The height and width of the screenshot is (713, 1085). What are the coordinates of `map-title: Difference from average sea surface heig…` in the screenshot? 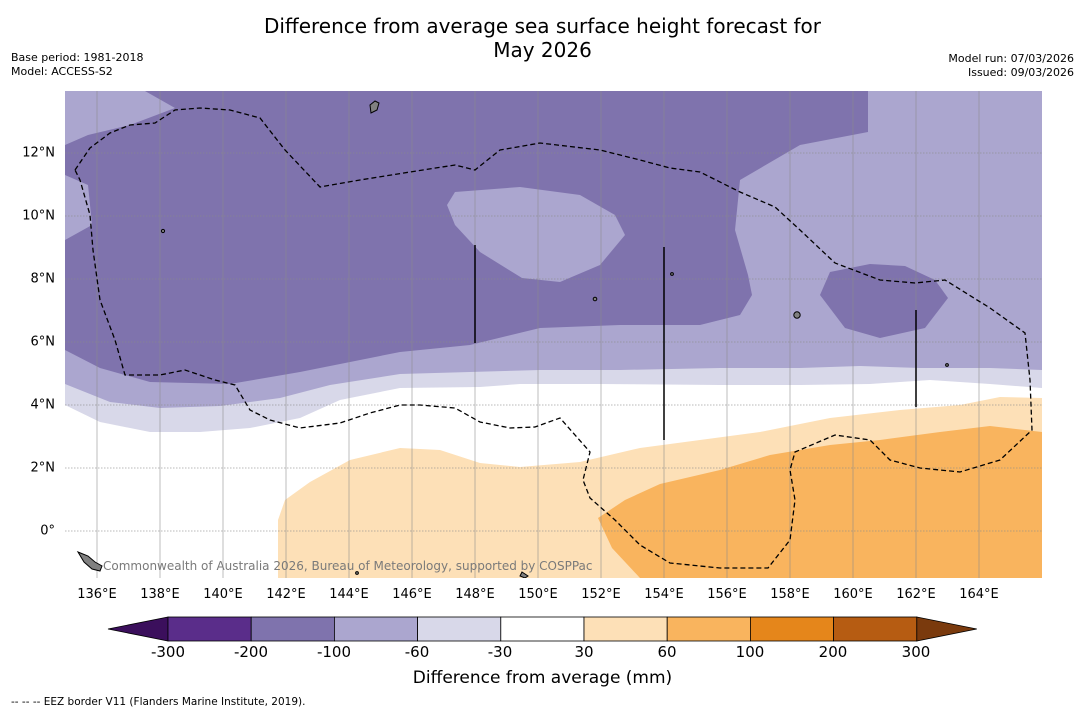 It's located at (542, 38).